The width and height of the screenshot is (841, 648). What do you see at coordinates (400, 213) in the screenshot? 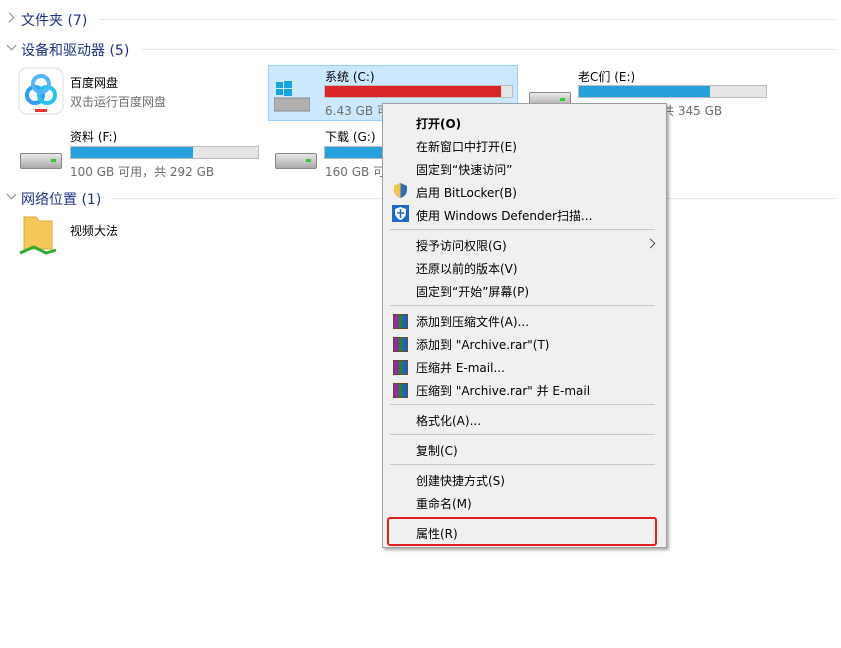
I see `defender-icon` at bounding box center [400, 213].